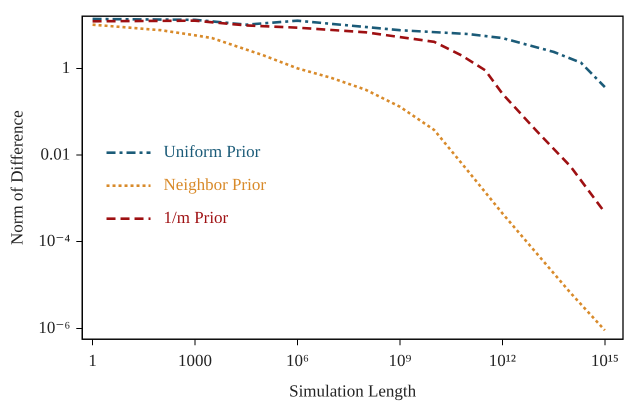 The image size is (635, 410). Describe the element at coordinates (212, 152) in the screenshot. I see `legend-label: Uniform Prior` at that location.